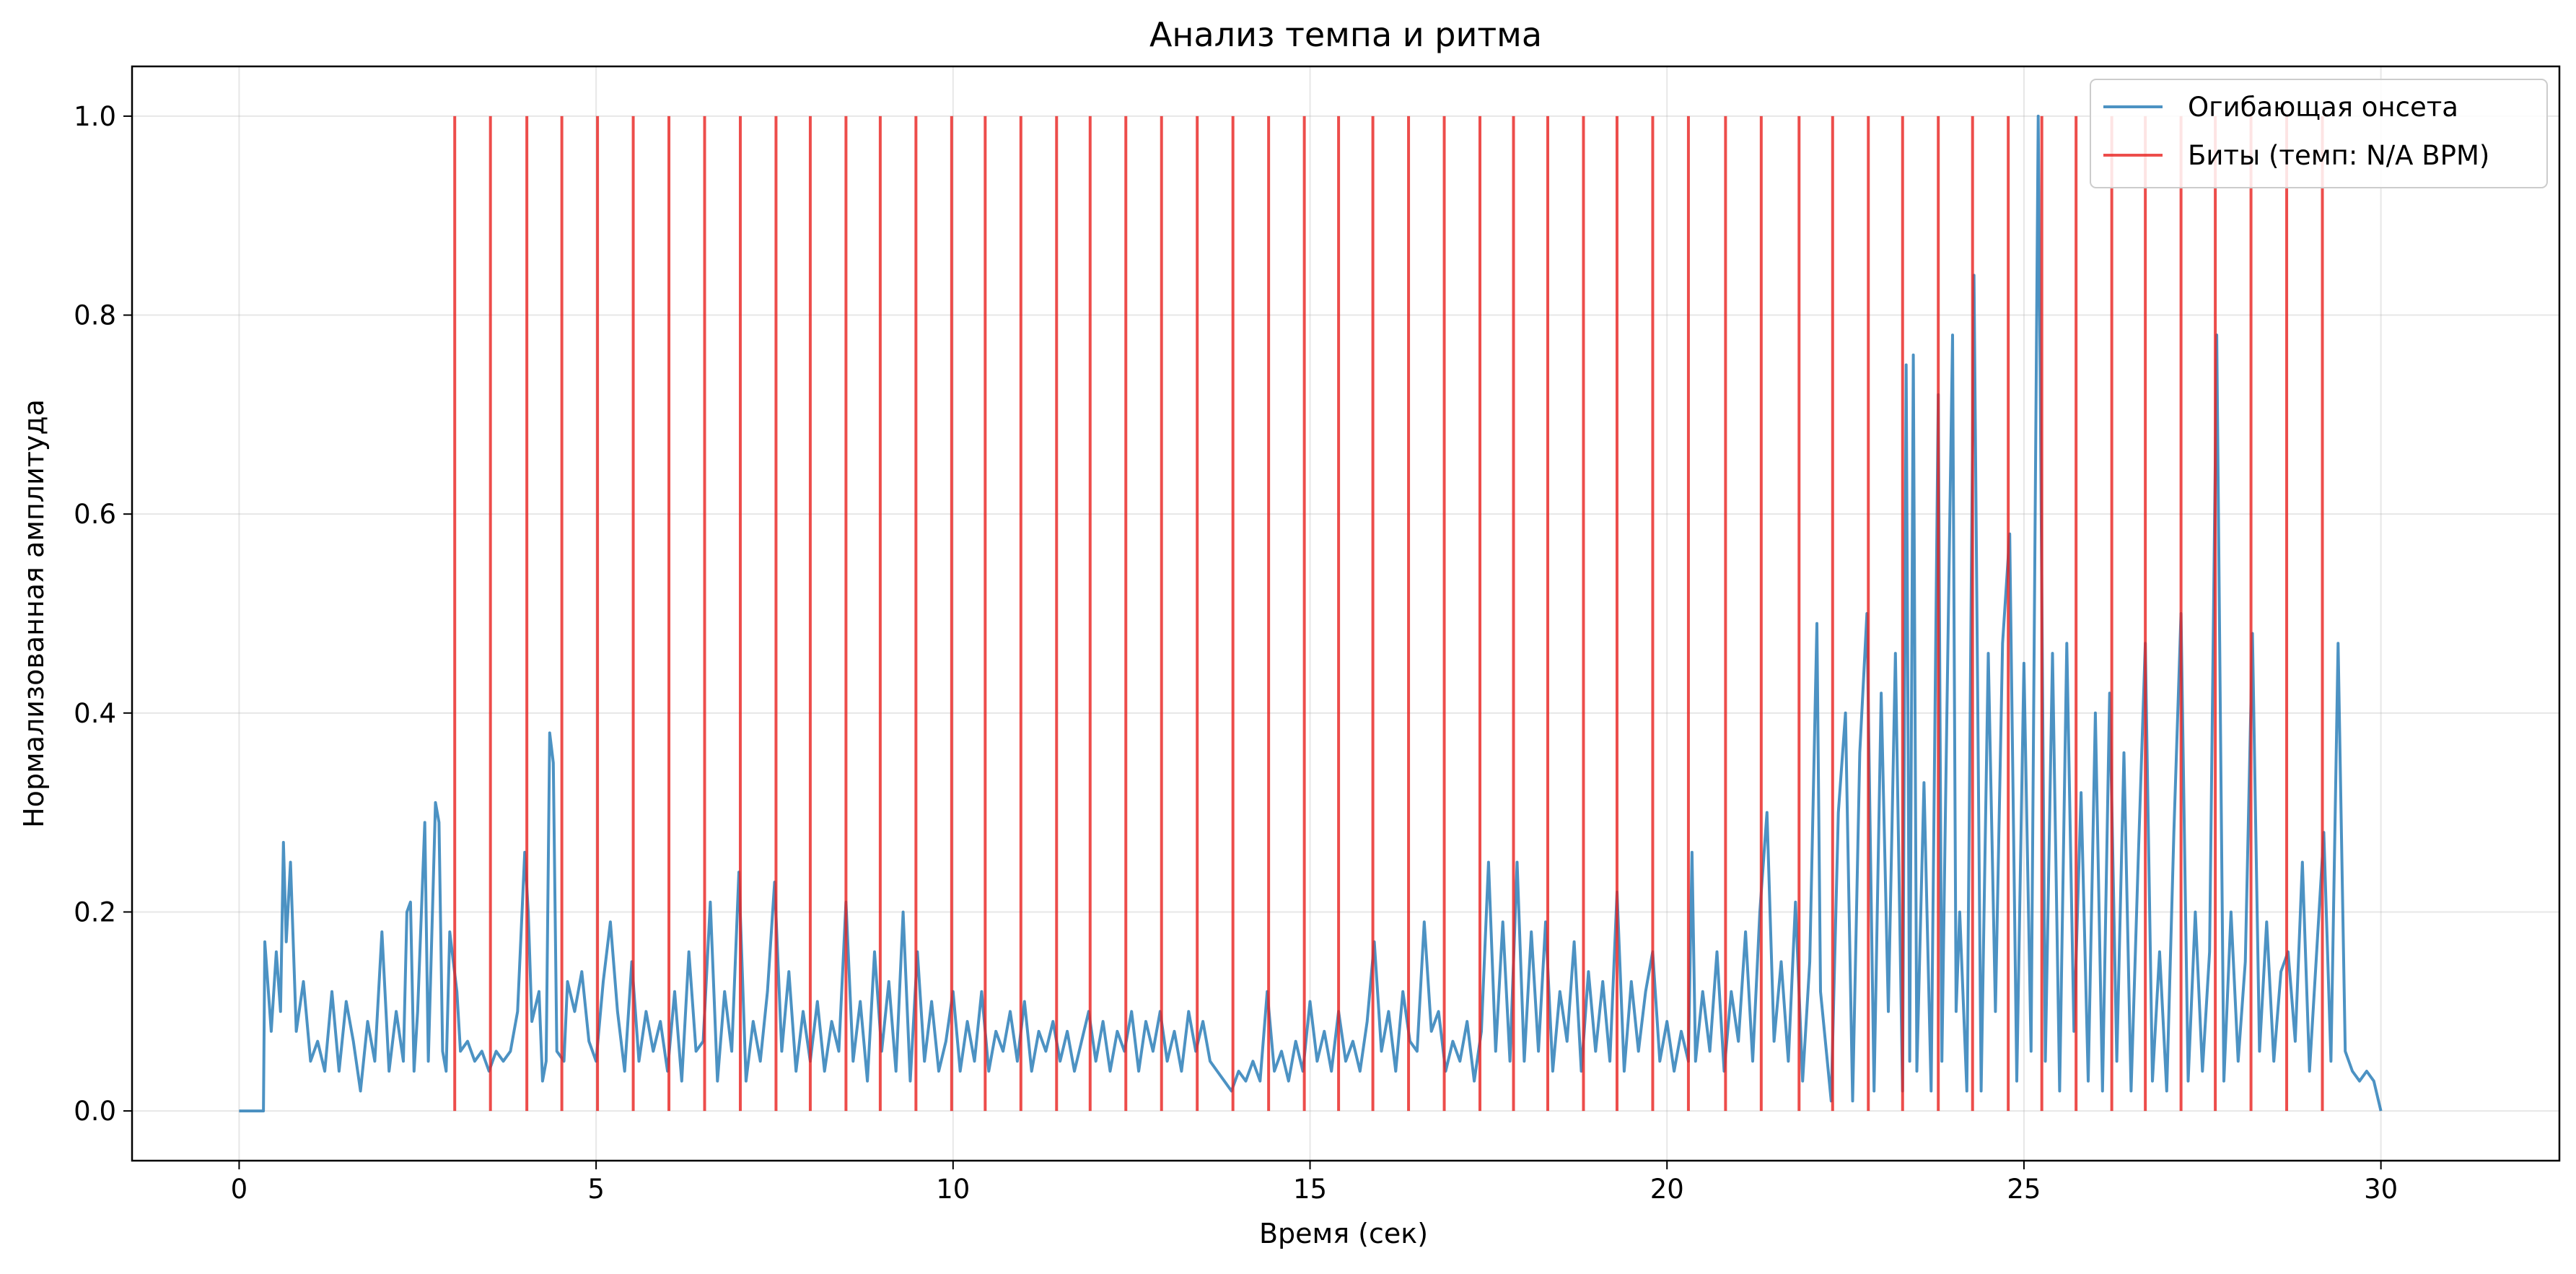 The width and height of the screenshot is (2576, 1274). I want to click on y-tick-label: 0.0, so click(95, 1111).